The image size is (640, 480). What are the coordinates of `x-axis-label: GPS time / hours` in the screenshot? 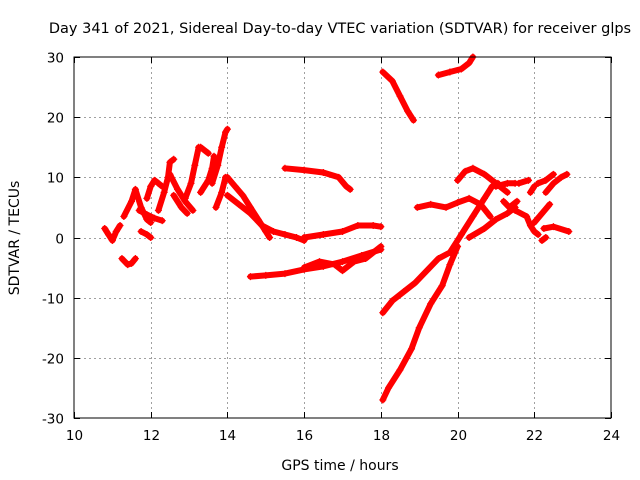 It's located at (339, 466).